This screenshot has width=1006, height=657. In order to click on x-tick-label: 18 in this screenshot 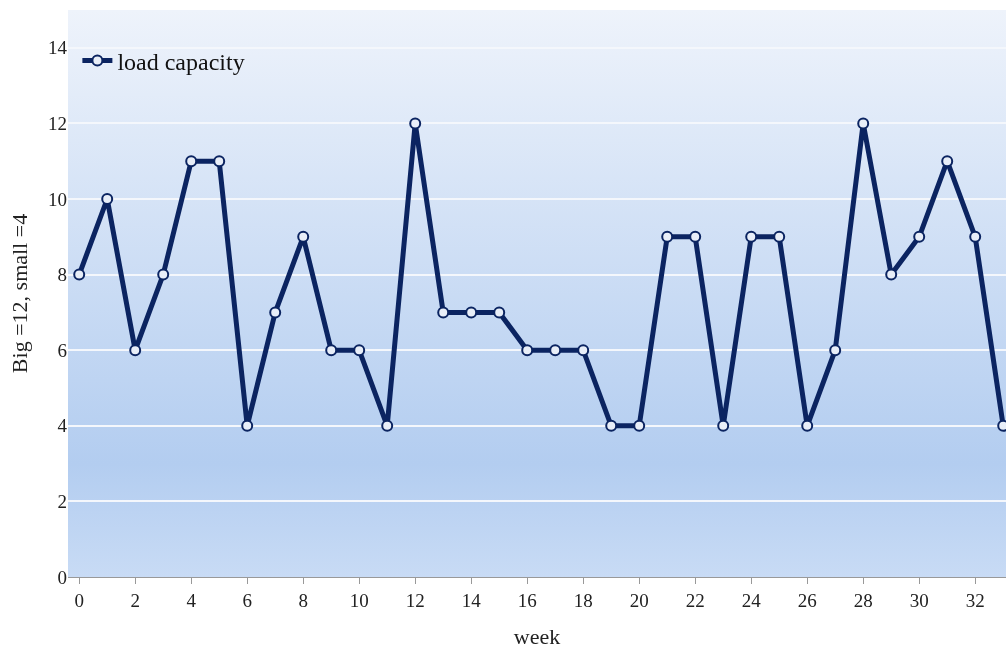, I will do `click(583, 600)`.